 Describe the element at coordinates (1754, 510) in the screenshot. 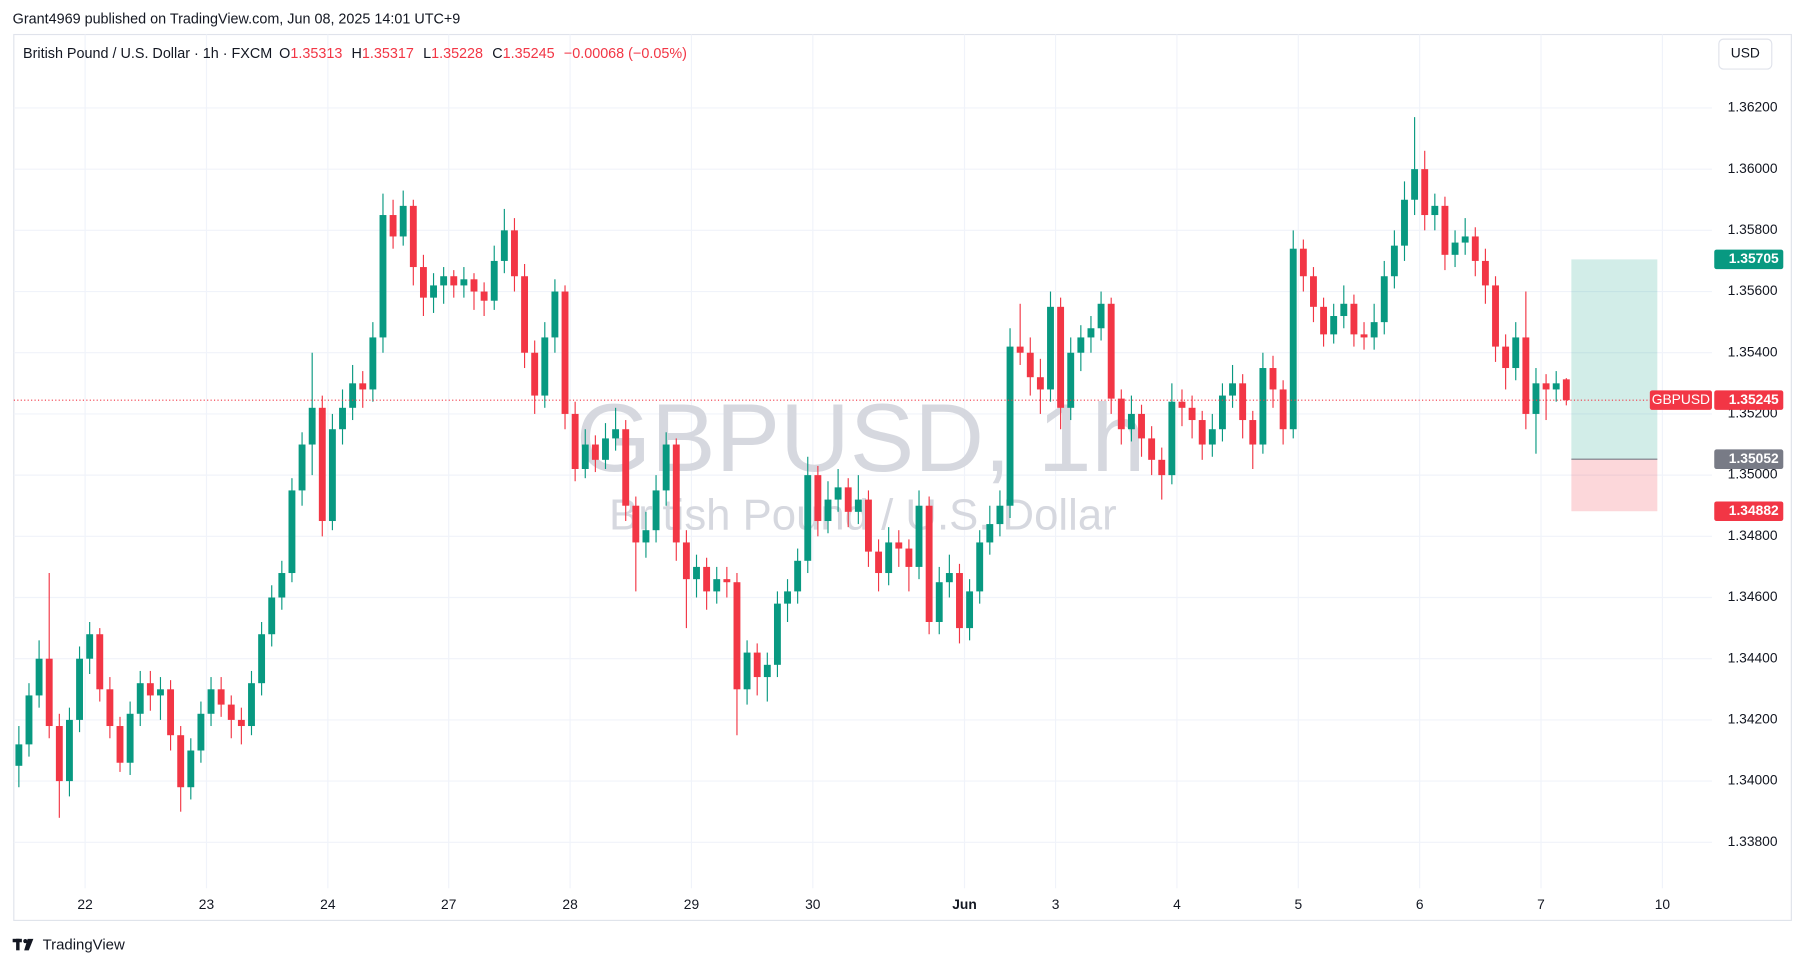

I see `stop-badge-label: 1.34882` at that location.